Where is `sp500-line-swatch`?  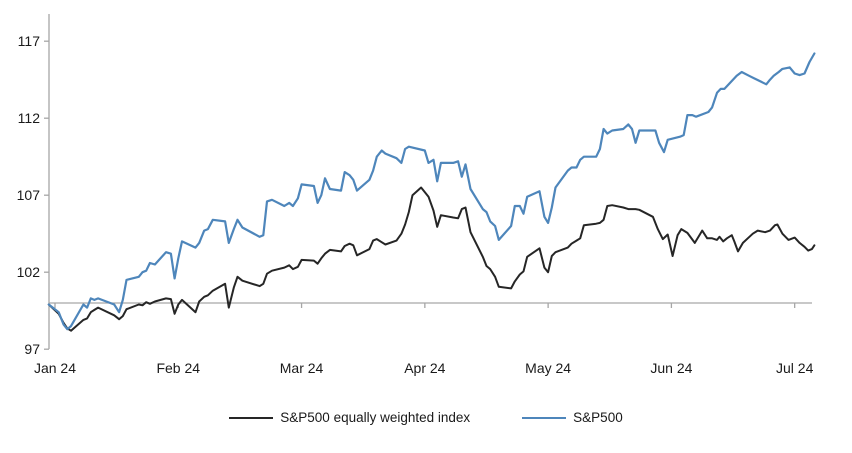 sp500-line-swatch is located at coordinates (544, 417).